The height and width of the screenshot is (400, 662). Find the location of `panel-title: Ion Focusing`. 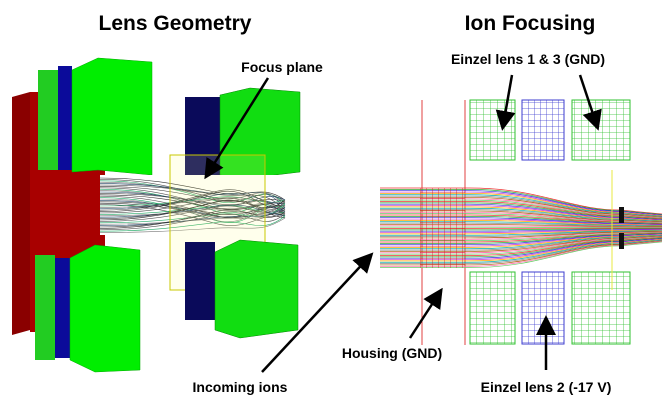

panel-title: Ion Focusing is located at coordinates (530, 23).